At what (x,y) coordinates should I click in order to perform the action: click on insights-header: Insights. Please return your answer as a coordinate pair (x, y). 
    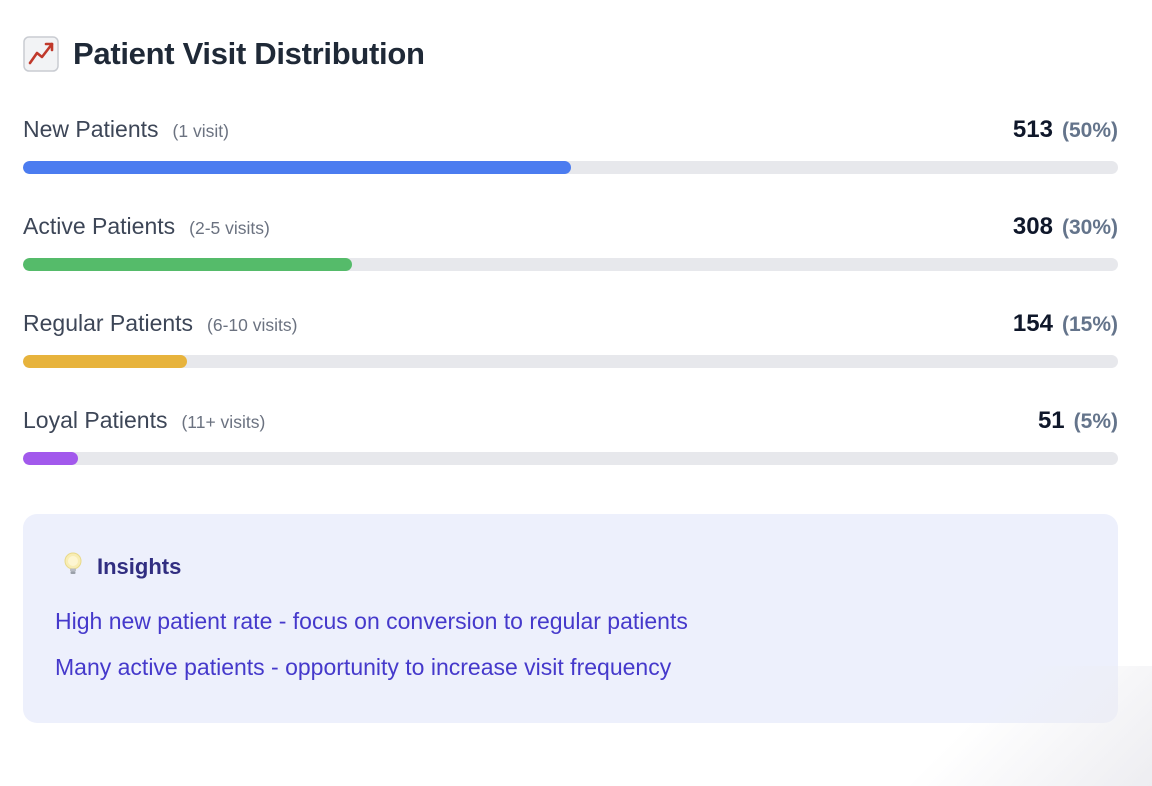
    Looking at the image, I should click on (571, 566).